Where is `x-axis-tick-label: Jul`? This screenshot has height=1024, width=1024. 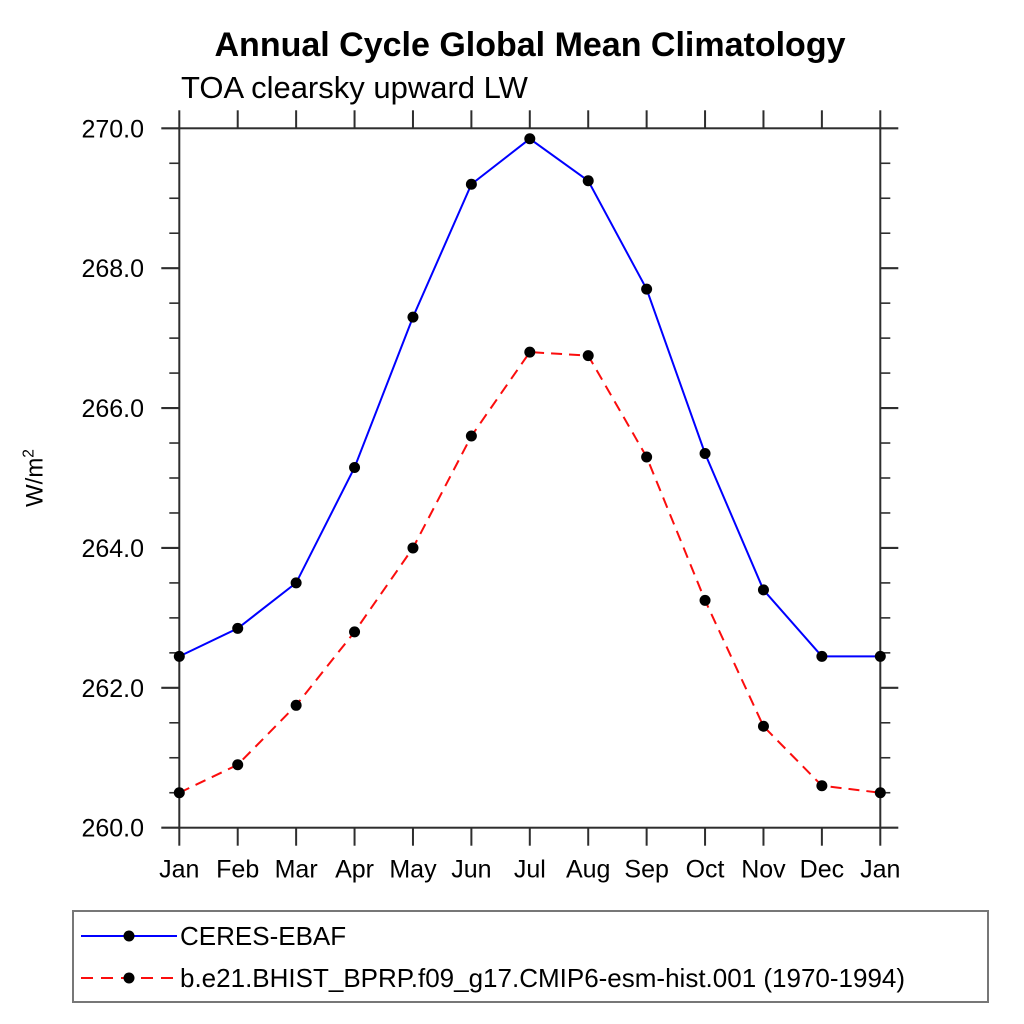 x-axis-tick-label: Jul is located at coordinates (530, 870).